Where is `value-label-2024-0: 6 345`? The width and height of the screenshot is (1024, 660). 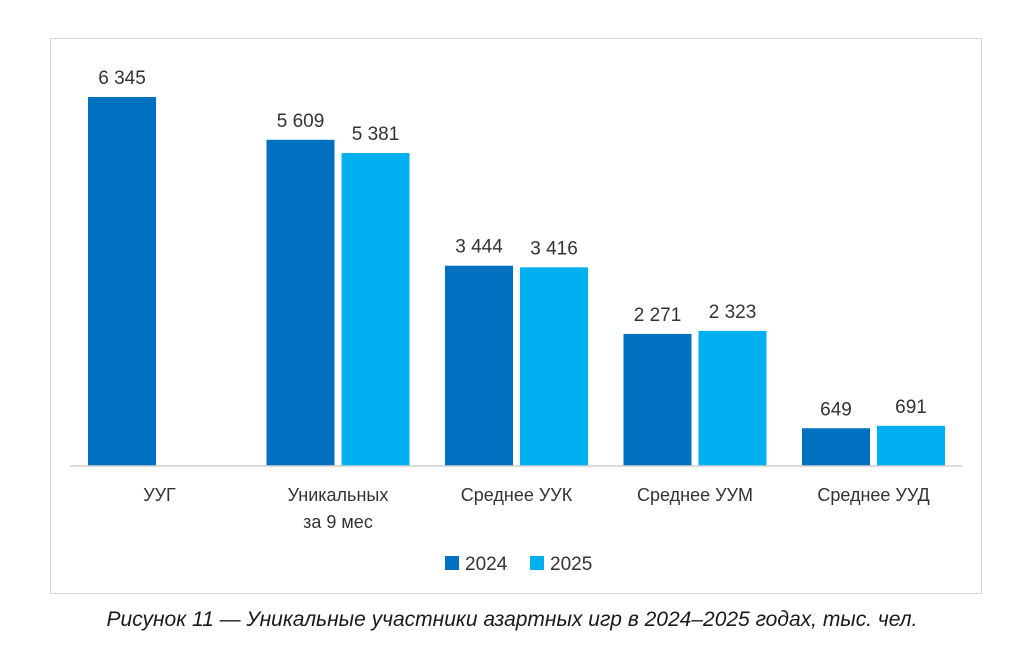 value-label-2024-0: 6 345 is located at coordinates (122, 78).